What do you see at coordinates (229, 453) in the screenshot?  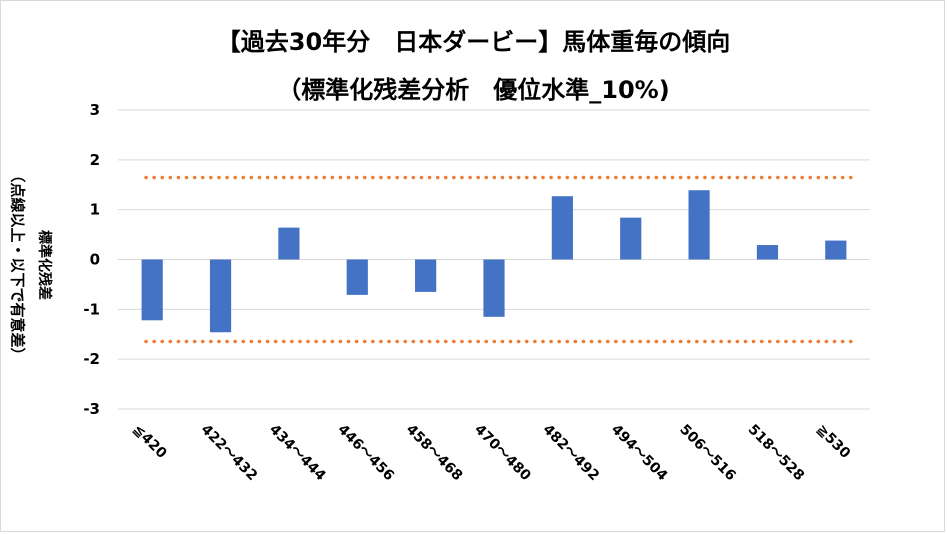 I see `x-tick-label: 422～432` at bounding box center [229, 453].